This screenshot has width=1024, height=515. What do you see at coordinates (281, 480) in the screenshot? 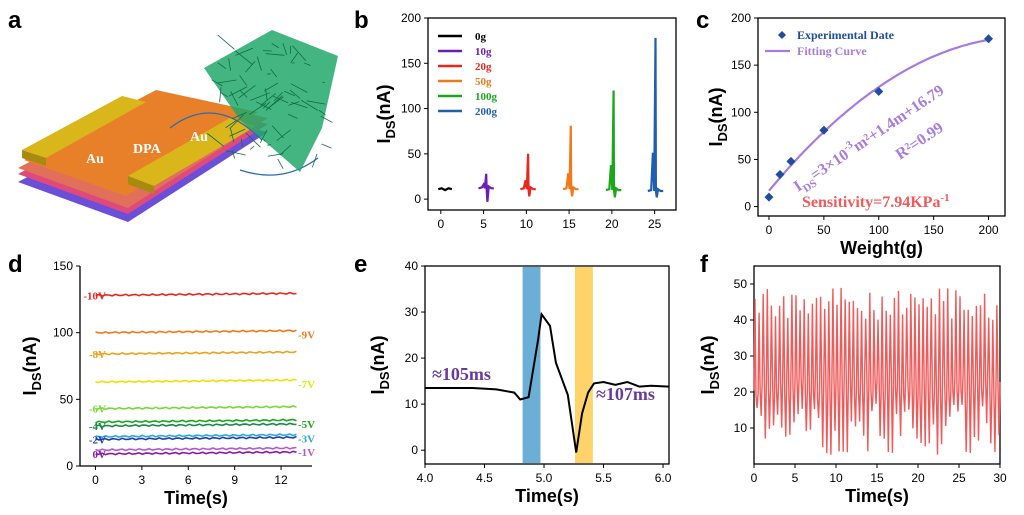
I see `x-tick-label: 12` at bounding box center [281, 480].